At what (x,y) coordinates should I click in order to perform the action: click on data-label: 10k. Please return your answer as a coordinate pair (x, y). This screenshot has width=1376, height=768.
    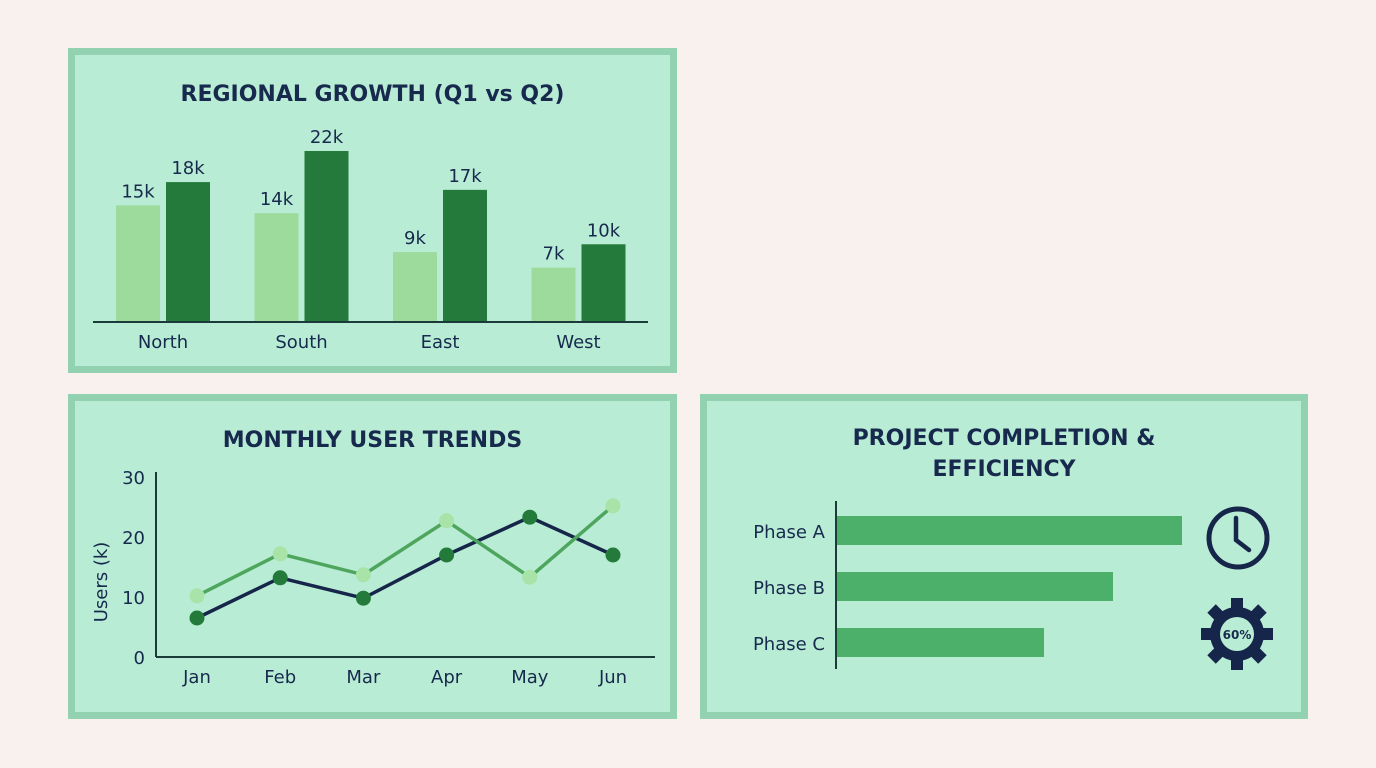
    Looking at the image, I should click on (604, 230).